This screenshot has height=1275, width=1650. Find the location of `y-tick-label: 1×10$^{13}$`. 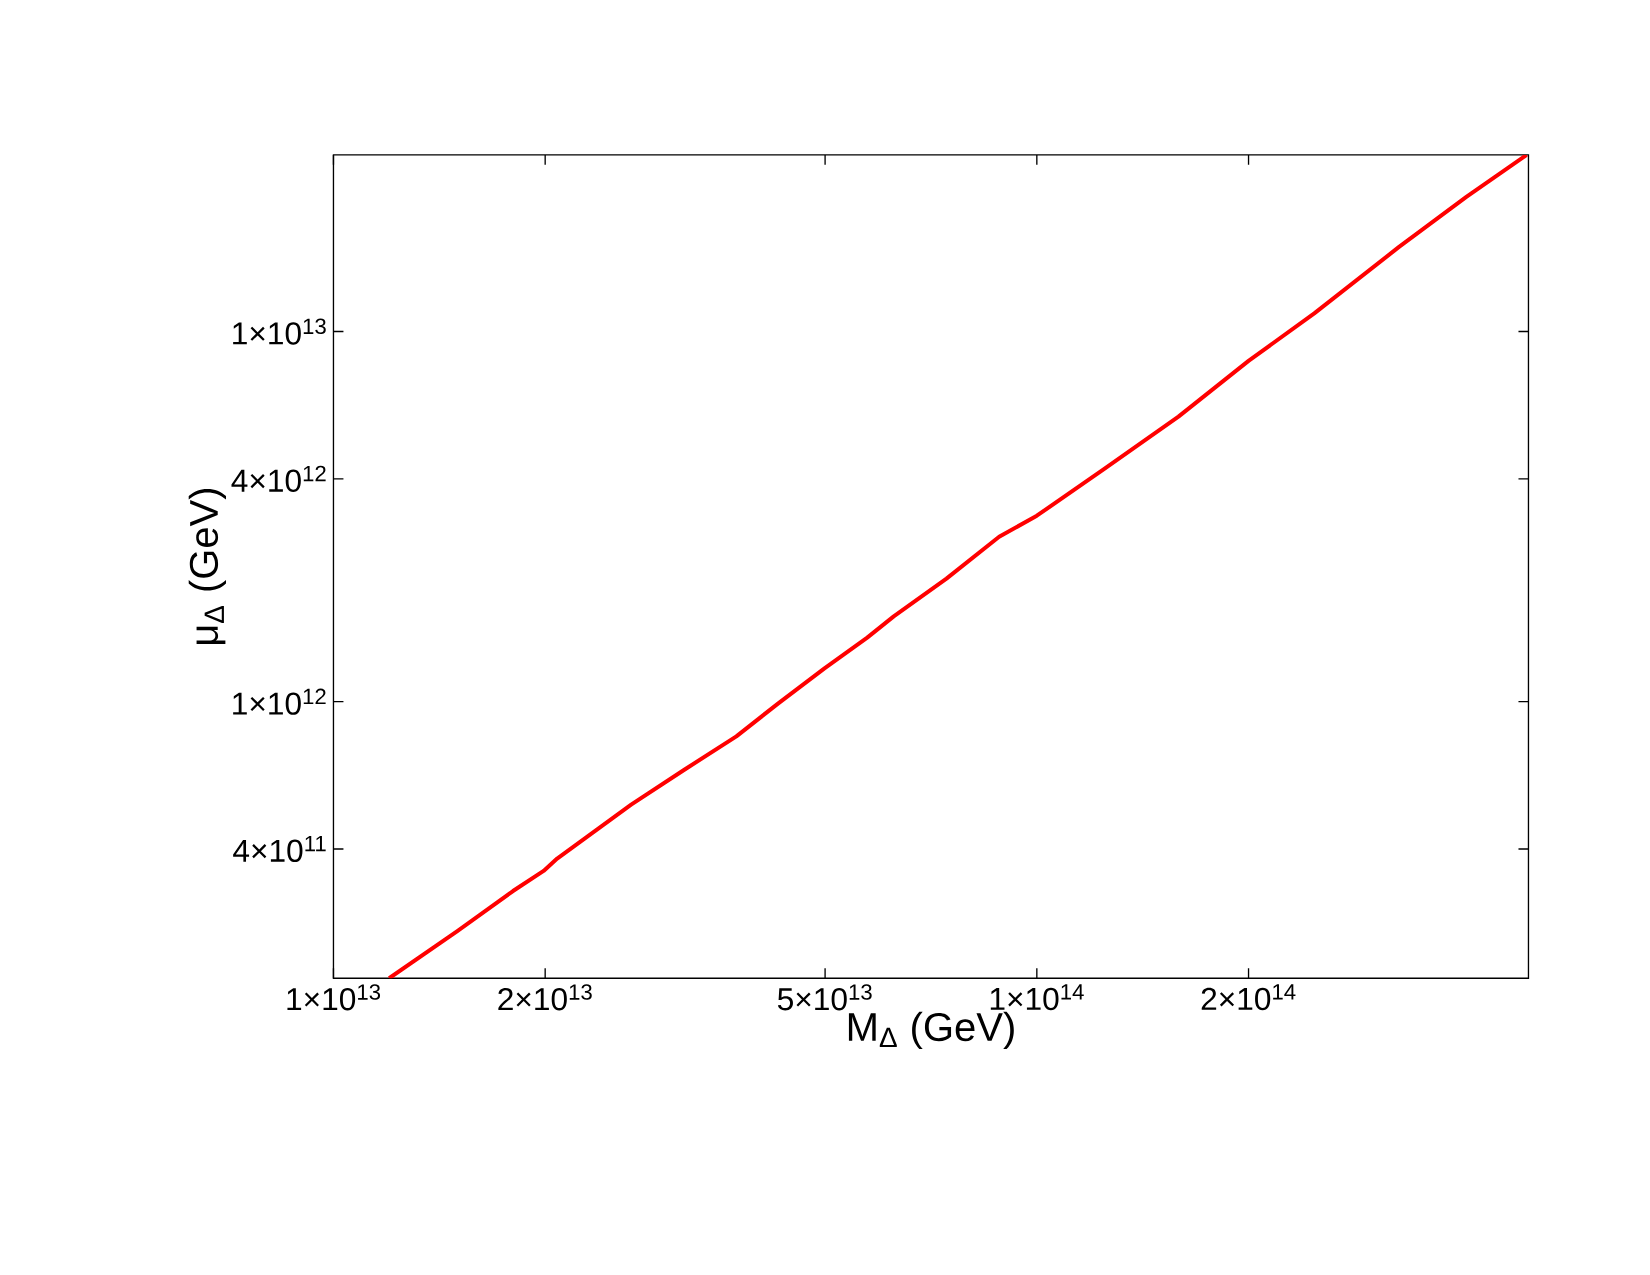

y-tick-label: 1×10$^{13}$ is located at coordinates (279, 331).